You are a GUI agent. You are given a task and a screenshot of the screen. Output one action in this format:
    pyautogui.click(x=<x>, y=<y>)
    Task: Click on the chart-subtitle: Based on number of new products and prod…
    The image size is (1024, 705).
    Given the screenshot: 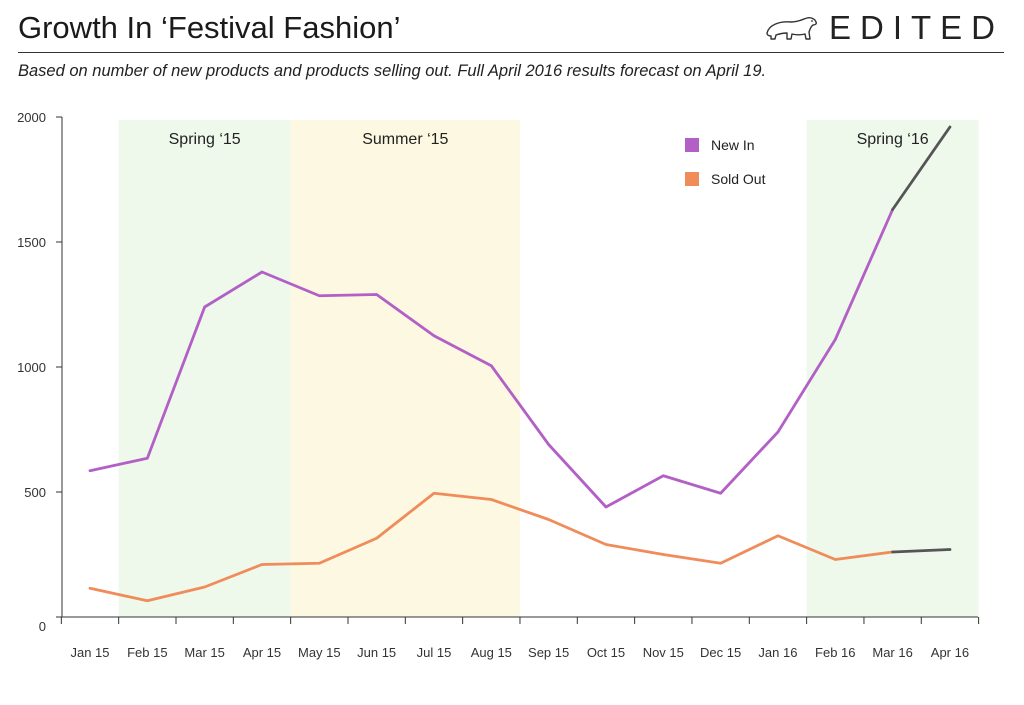 What is the action you would take?
    pyautogui.click(x=392, y=71)
    